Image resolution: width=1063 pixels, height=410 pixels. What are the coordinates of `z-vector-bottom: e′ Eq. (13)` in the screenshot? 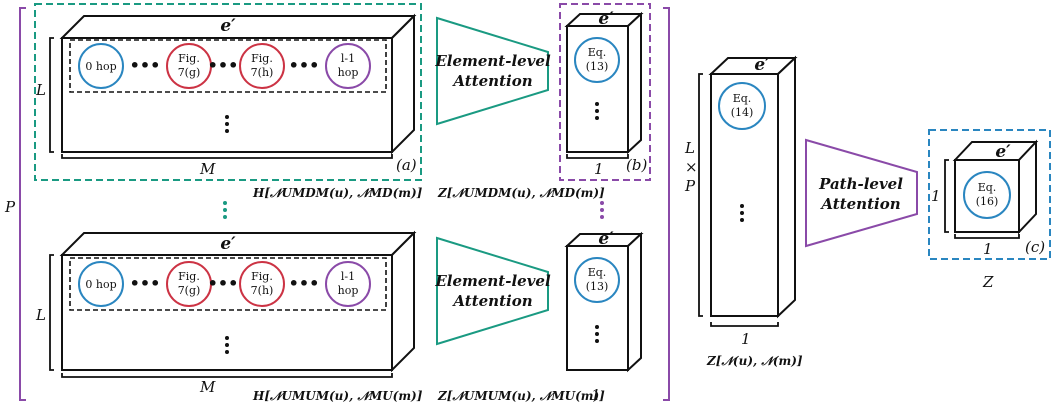 It's located at (604, 301).